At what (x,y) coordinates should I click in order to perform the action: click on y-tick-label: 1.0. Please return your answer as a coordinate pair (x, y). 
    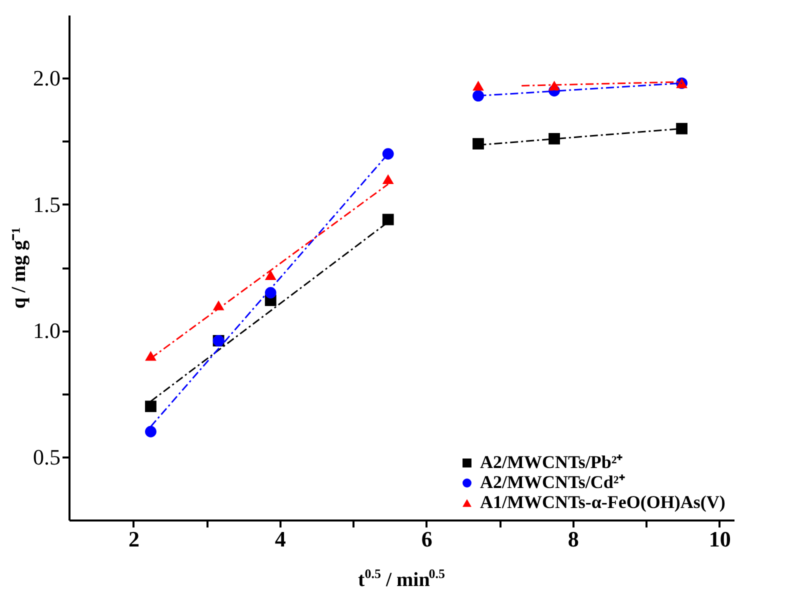
    Looking at the image, I should click on (46, 331).